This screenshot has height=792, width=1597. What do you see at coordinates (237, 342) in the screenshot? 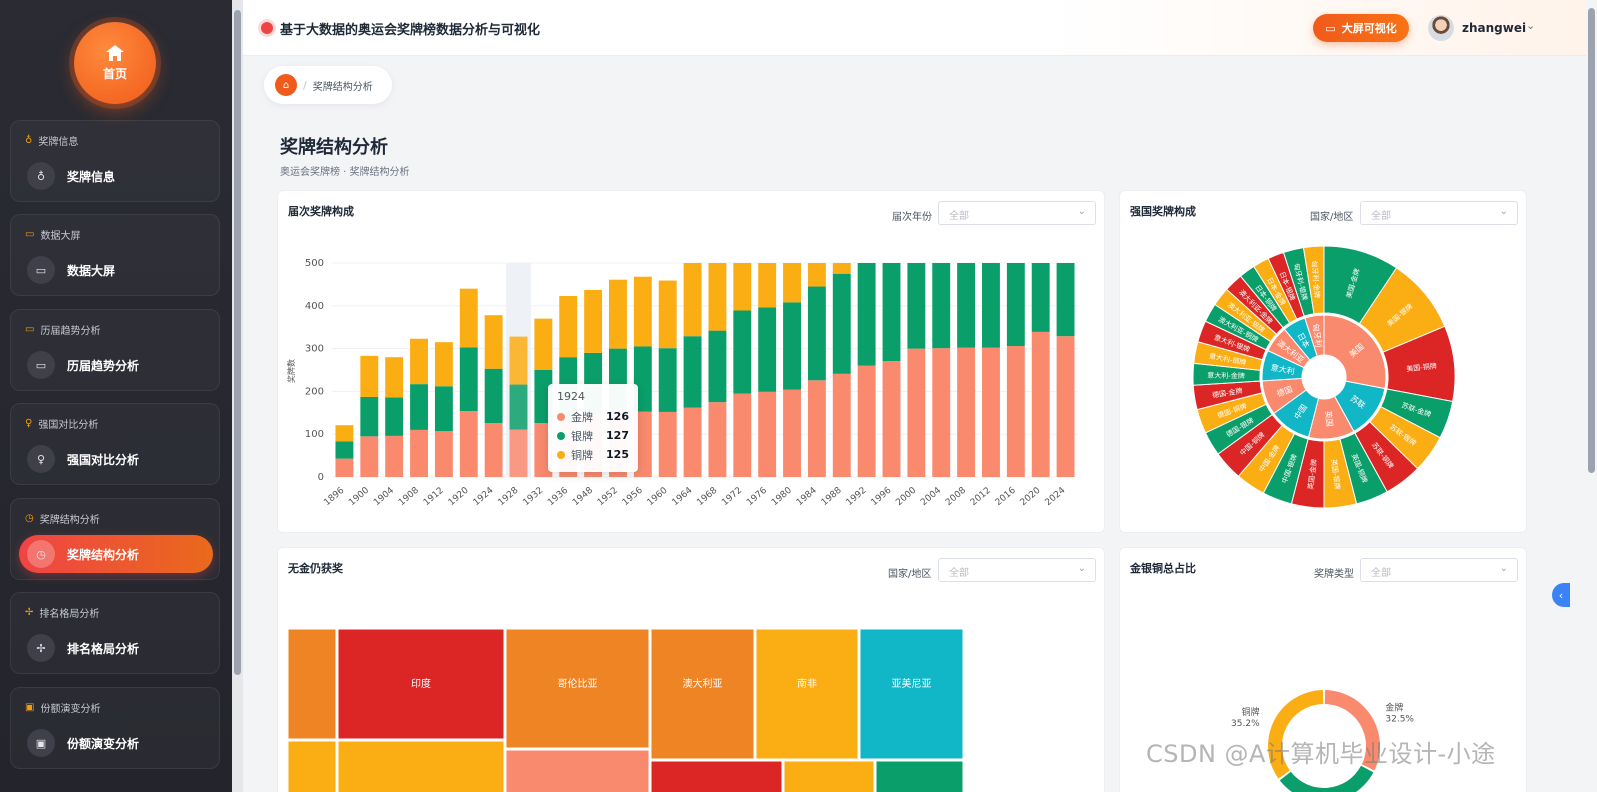
I see `sidebar-scrollbar-thumb` at bounding box center [237, 342].